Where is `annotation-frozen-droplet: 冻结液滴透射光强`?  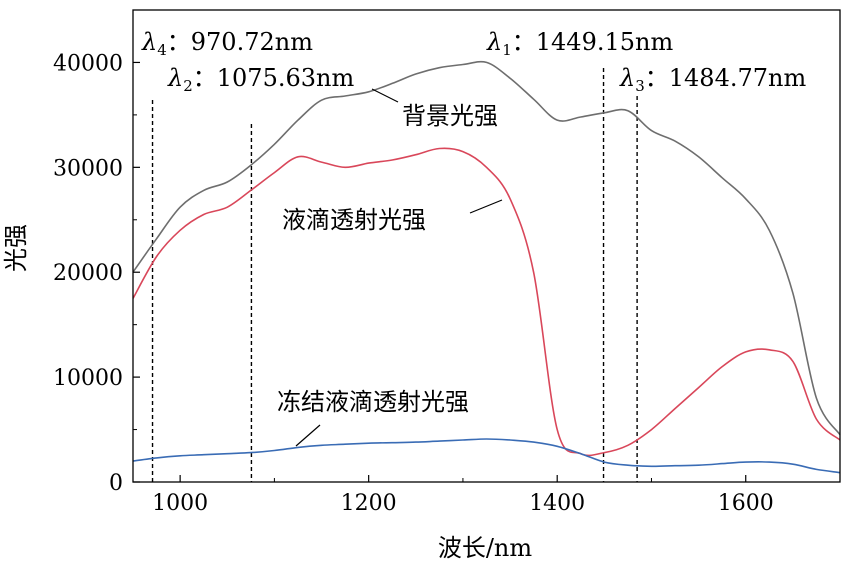
annotation-frozen-droplet: 冻结液滴透射光强 is located at coordinates (373, 402).